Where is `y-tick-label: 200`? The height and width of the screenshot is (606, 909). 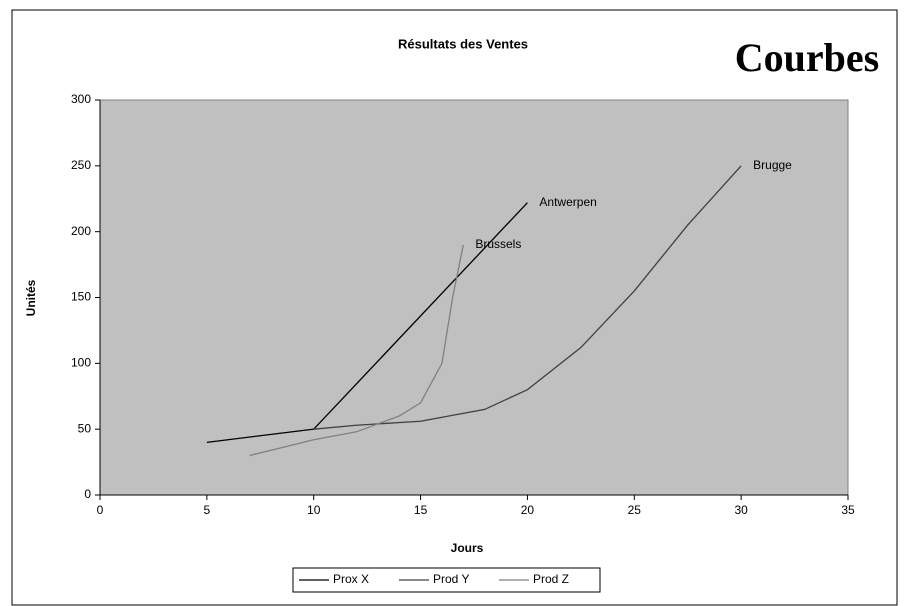
y-tick-label: 200 is located at coordinates (81, 231).